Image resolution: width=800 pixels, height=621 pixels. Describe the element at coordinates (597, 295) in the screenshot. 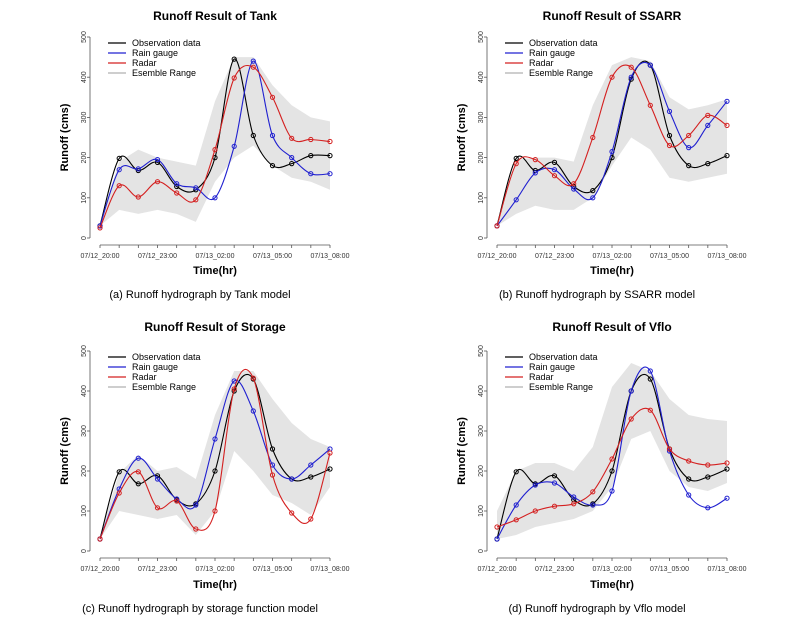

I see `figure-caption: (b) Runoff hydrograph by SSARR model` at that location.